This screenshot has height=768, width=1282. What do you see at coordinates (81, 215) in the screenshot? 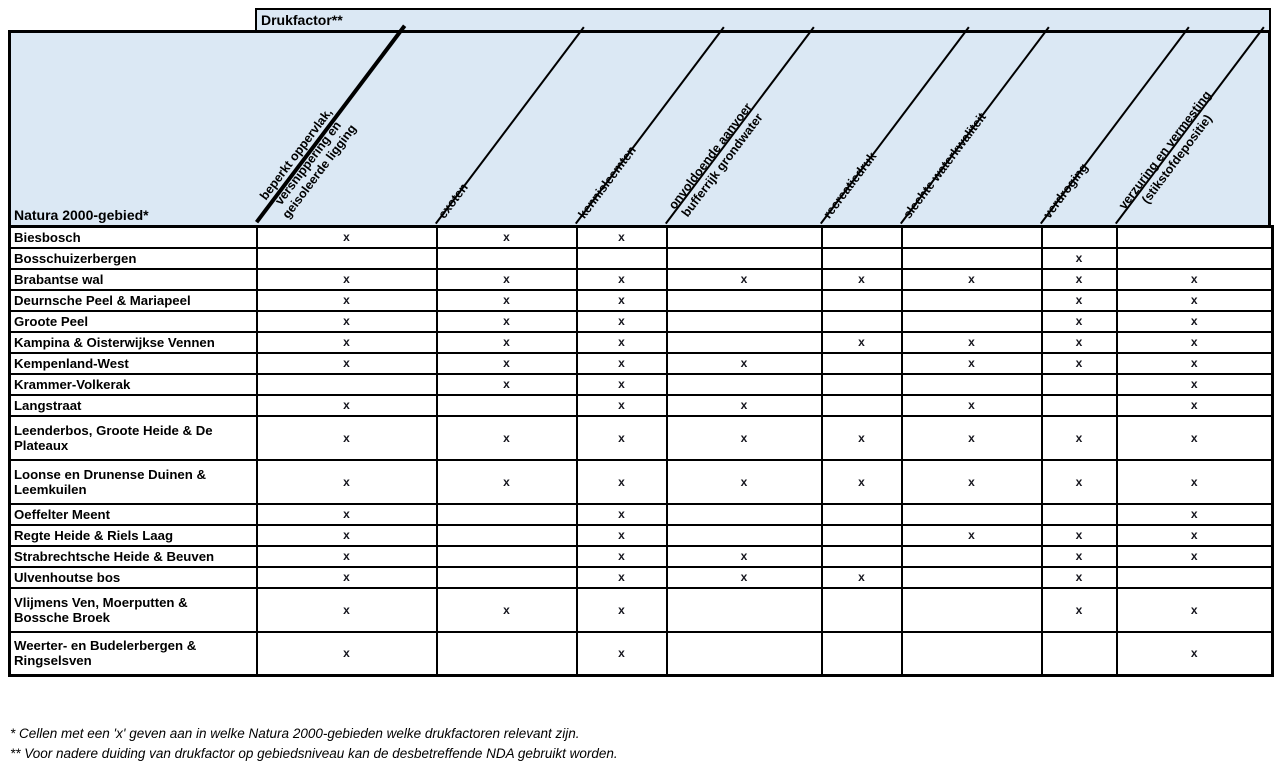
I see `corner-label: Natura 2000-gebied*` at bounding box center [81, 215].